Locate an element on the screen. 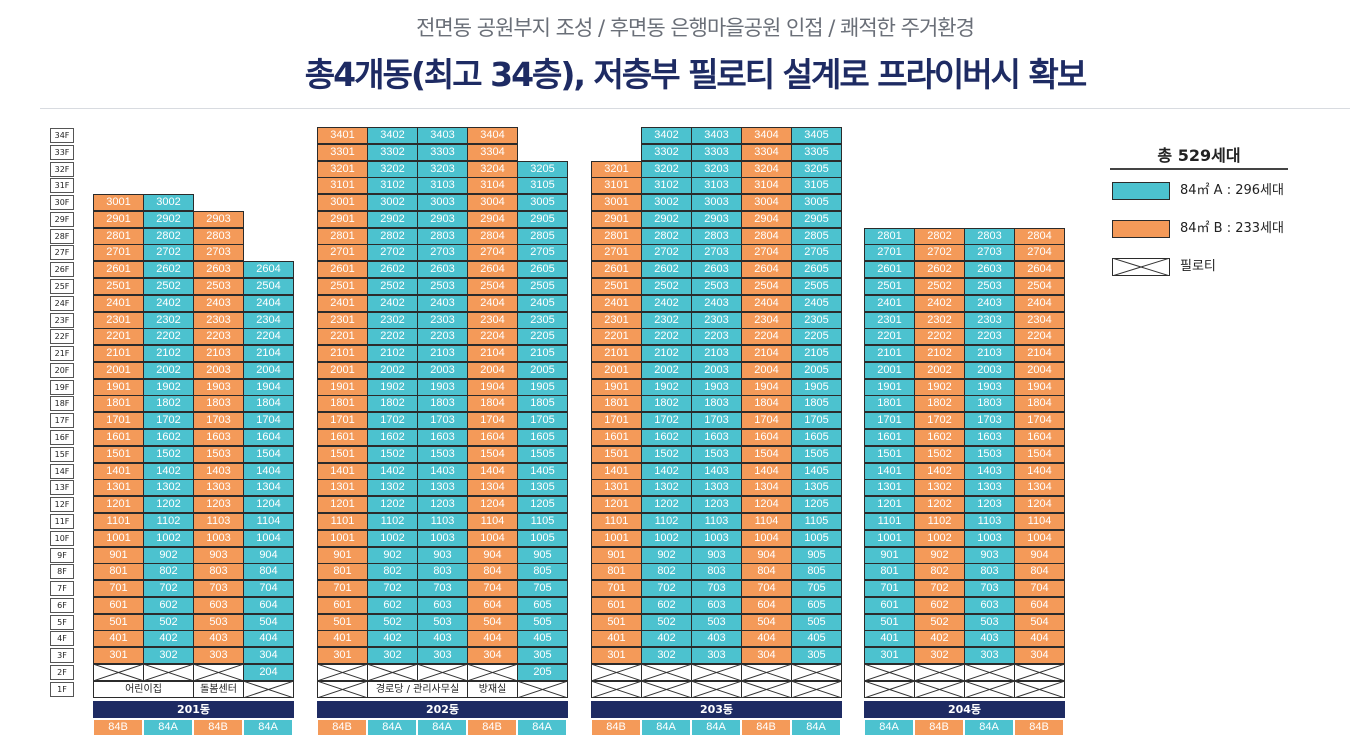 This screenshot has width=1350, height=750. unit-cell: 704 is located at coordinates (268, 589).